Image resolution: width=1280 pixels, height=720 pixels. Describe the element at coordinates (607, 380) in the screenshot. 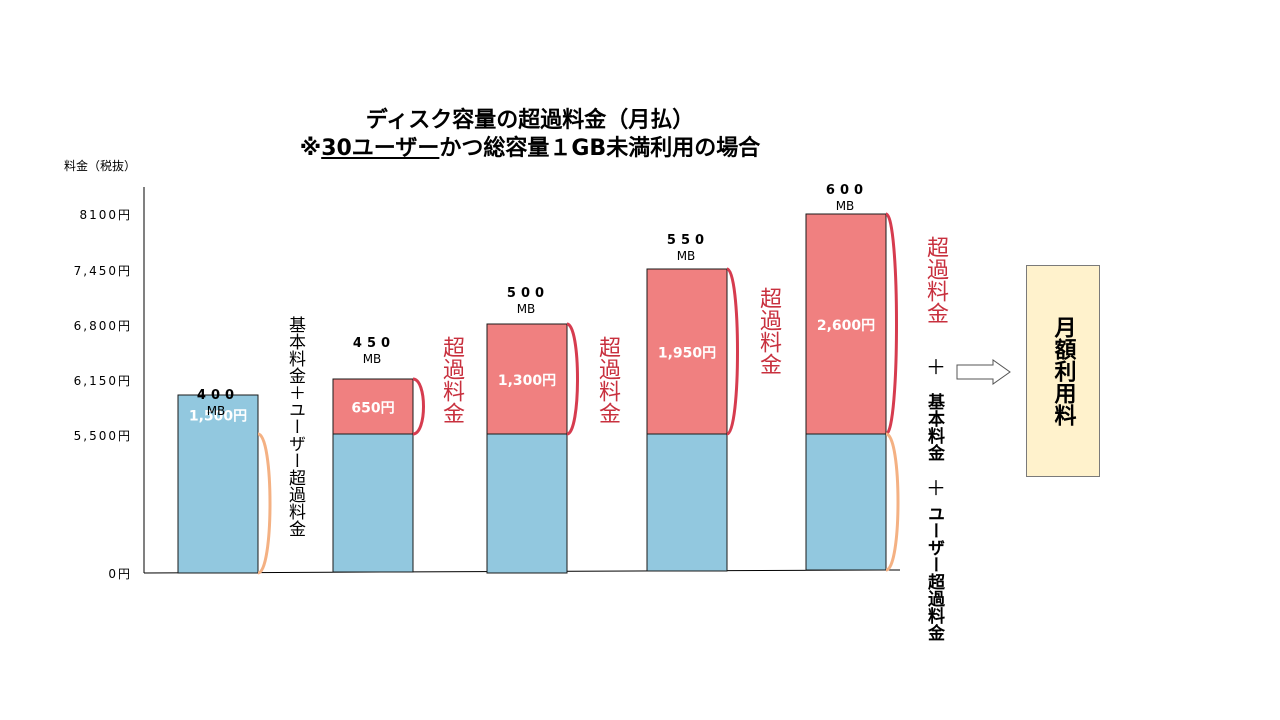

I see `annotation-overage-500: 超過料金` at that location.